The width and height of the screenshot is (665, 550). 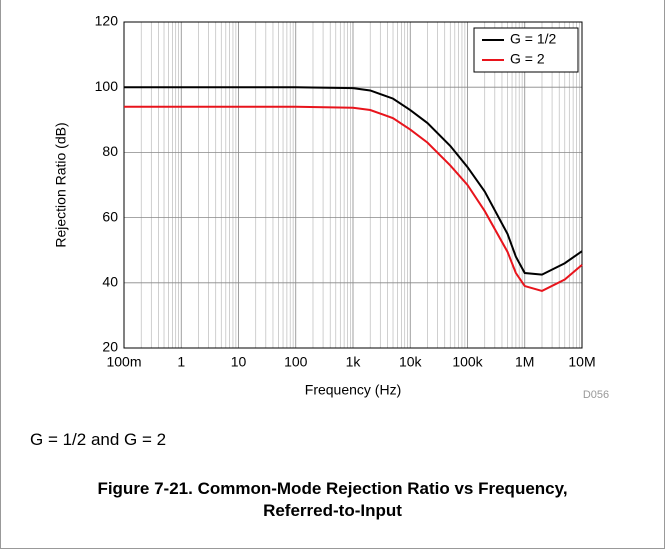 I want to click on x-tick-label: 100k, so click(x=467, y=362).